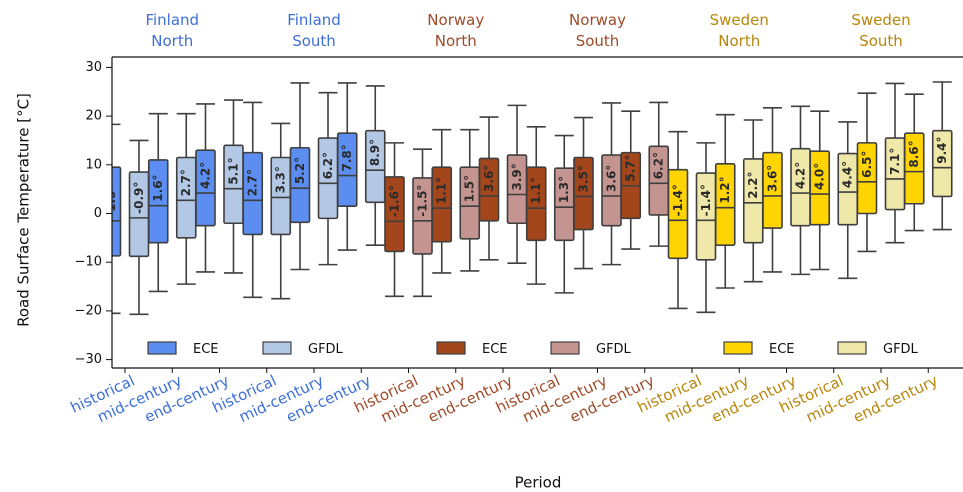  What do you see at coordinates (538, 483) in the screenshot?
I see `x-axis-label: Period` at bounding box center [538, 483].